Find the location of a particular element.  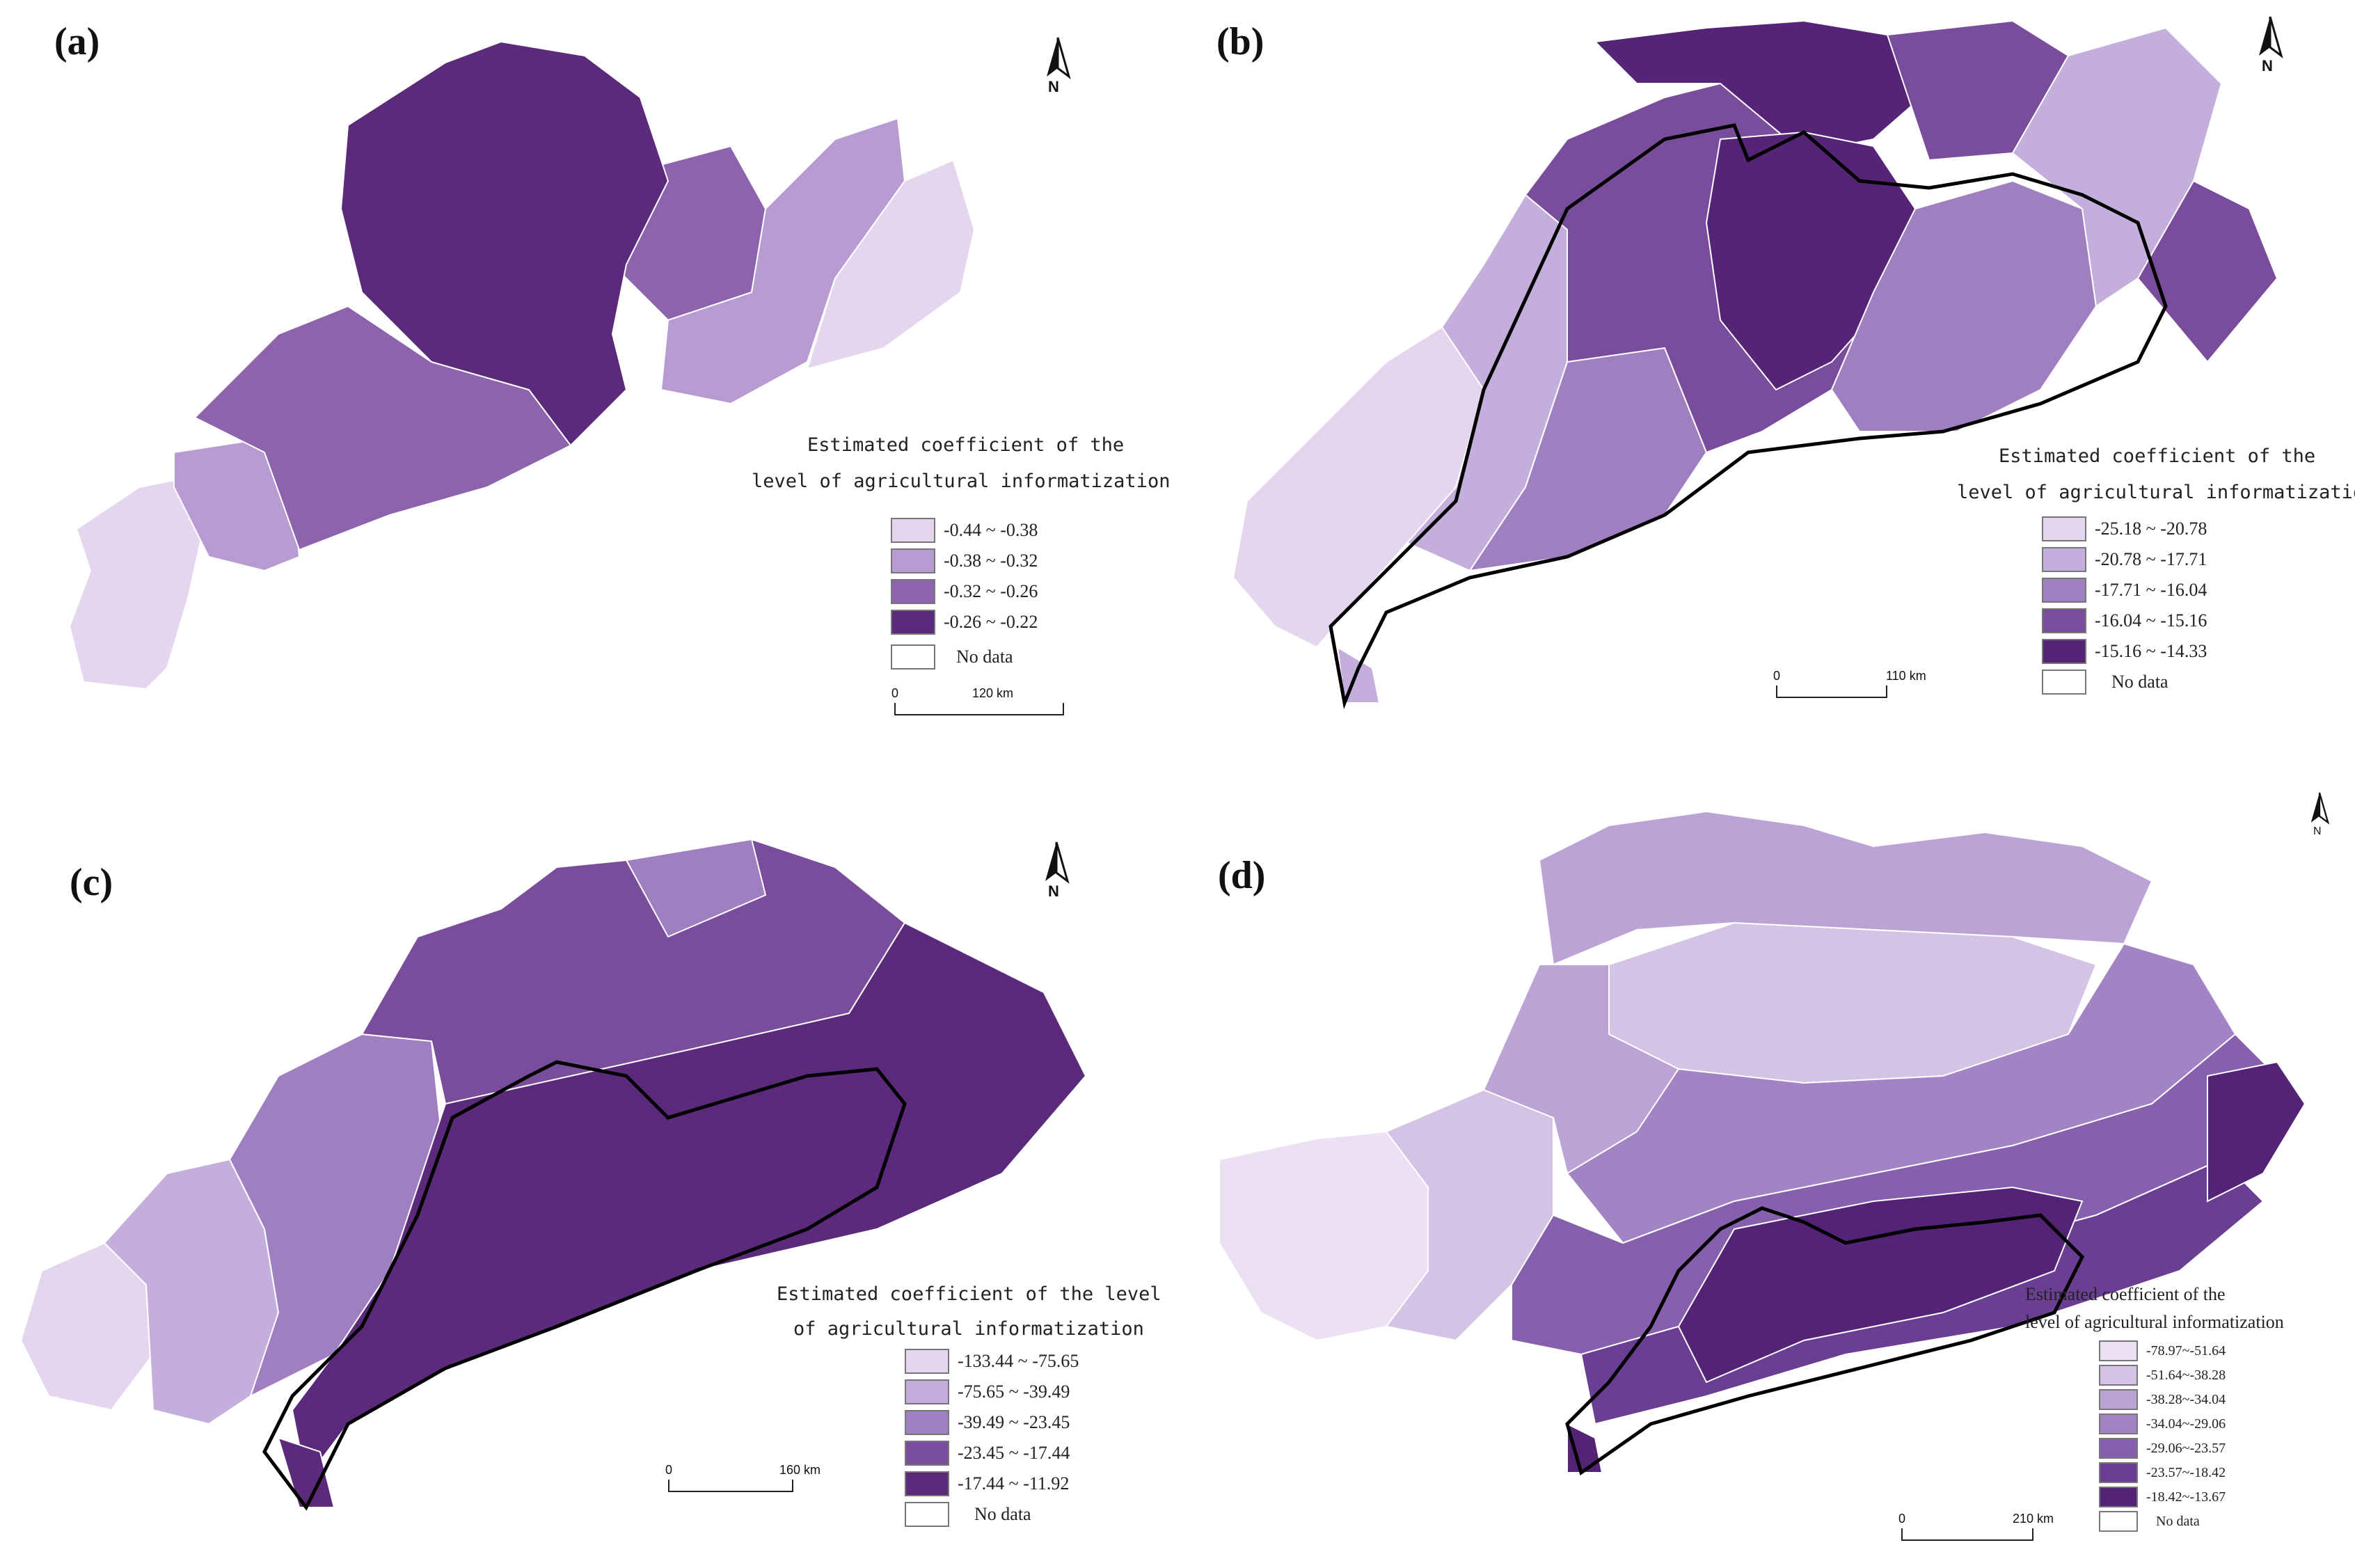

region-class-5-core is located at coordinates (689, 1201).